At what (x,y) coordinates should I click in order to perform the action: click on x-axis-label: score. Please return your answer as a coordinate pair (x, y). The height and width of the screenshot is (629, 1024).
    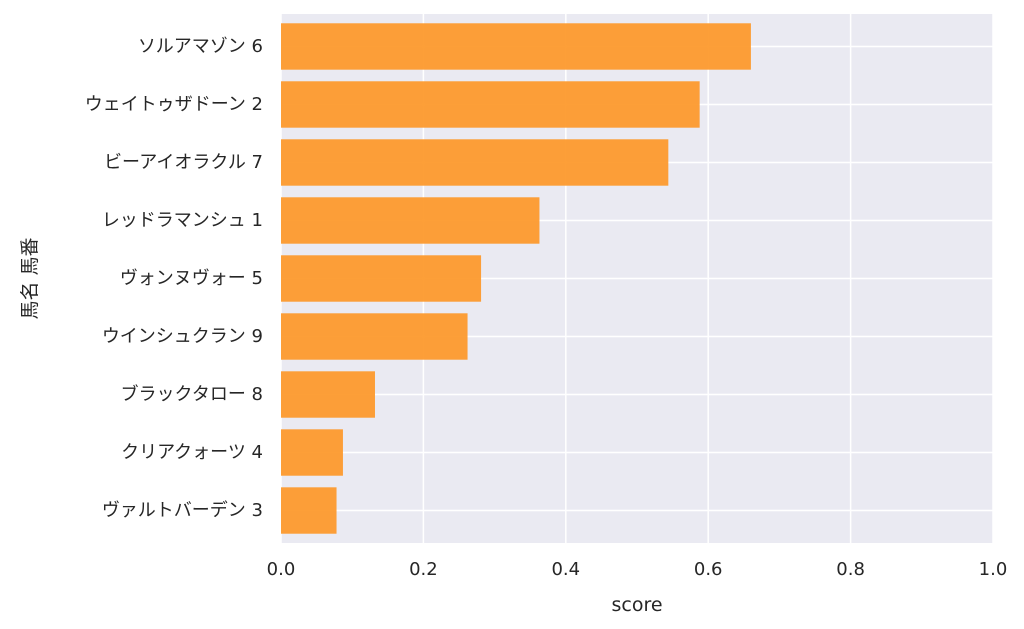
    Looking at the image, I should click on (636, 605).